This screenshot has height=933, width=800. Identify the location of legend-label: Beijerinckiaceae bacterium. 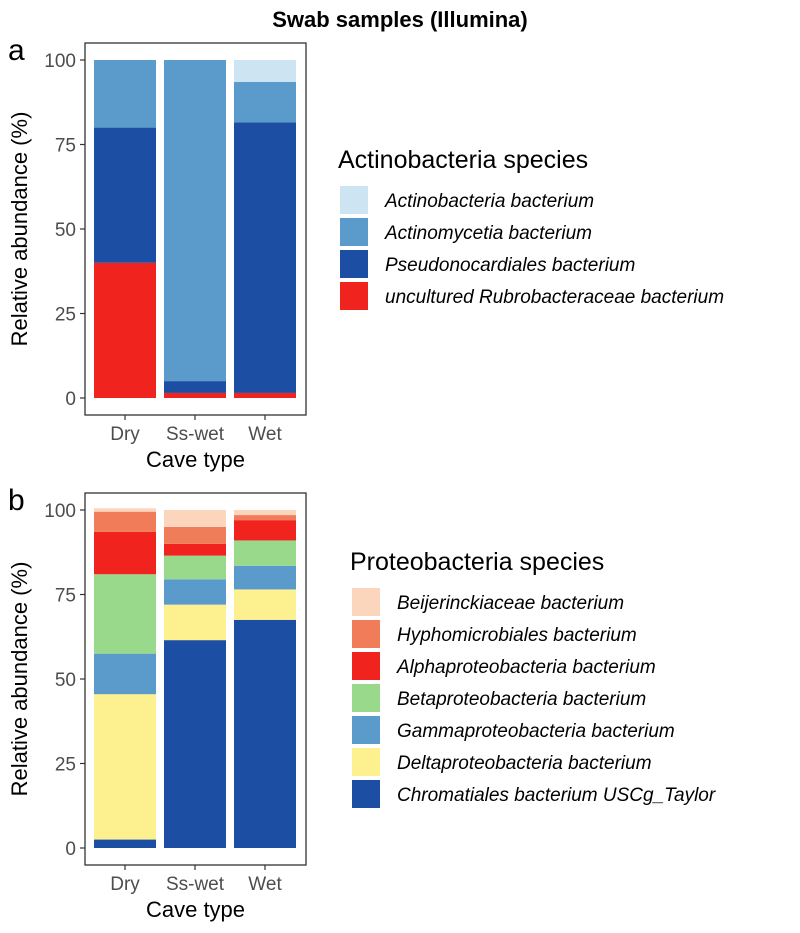
(510, 603).